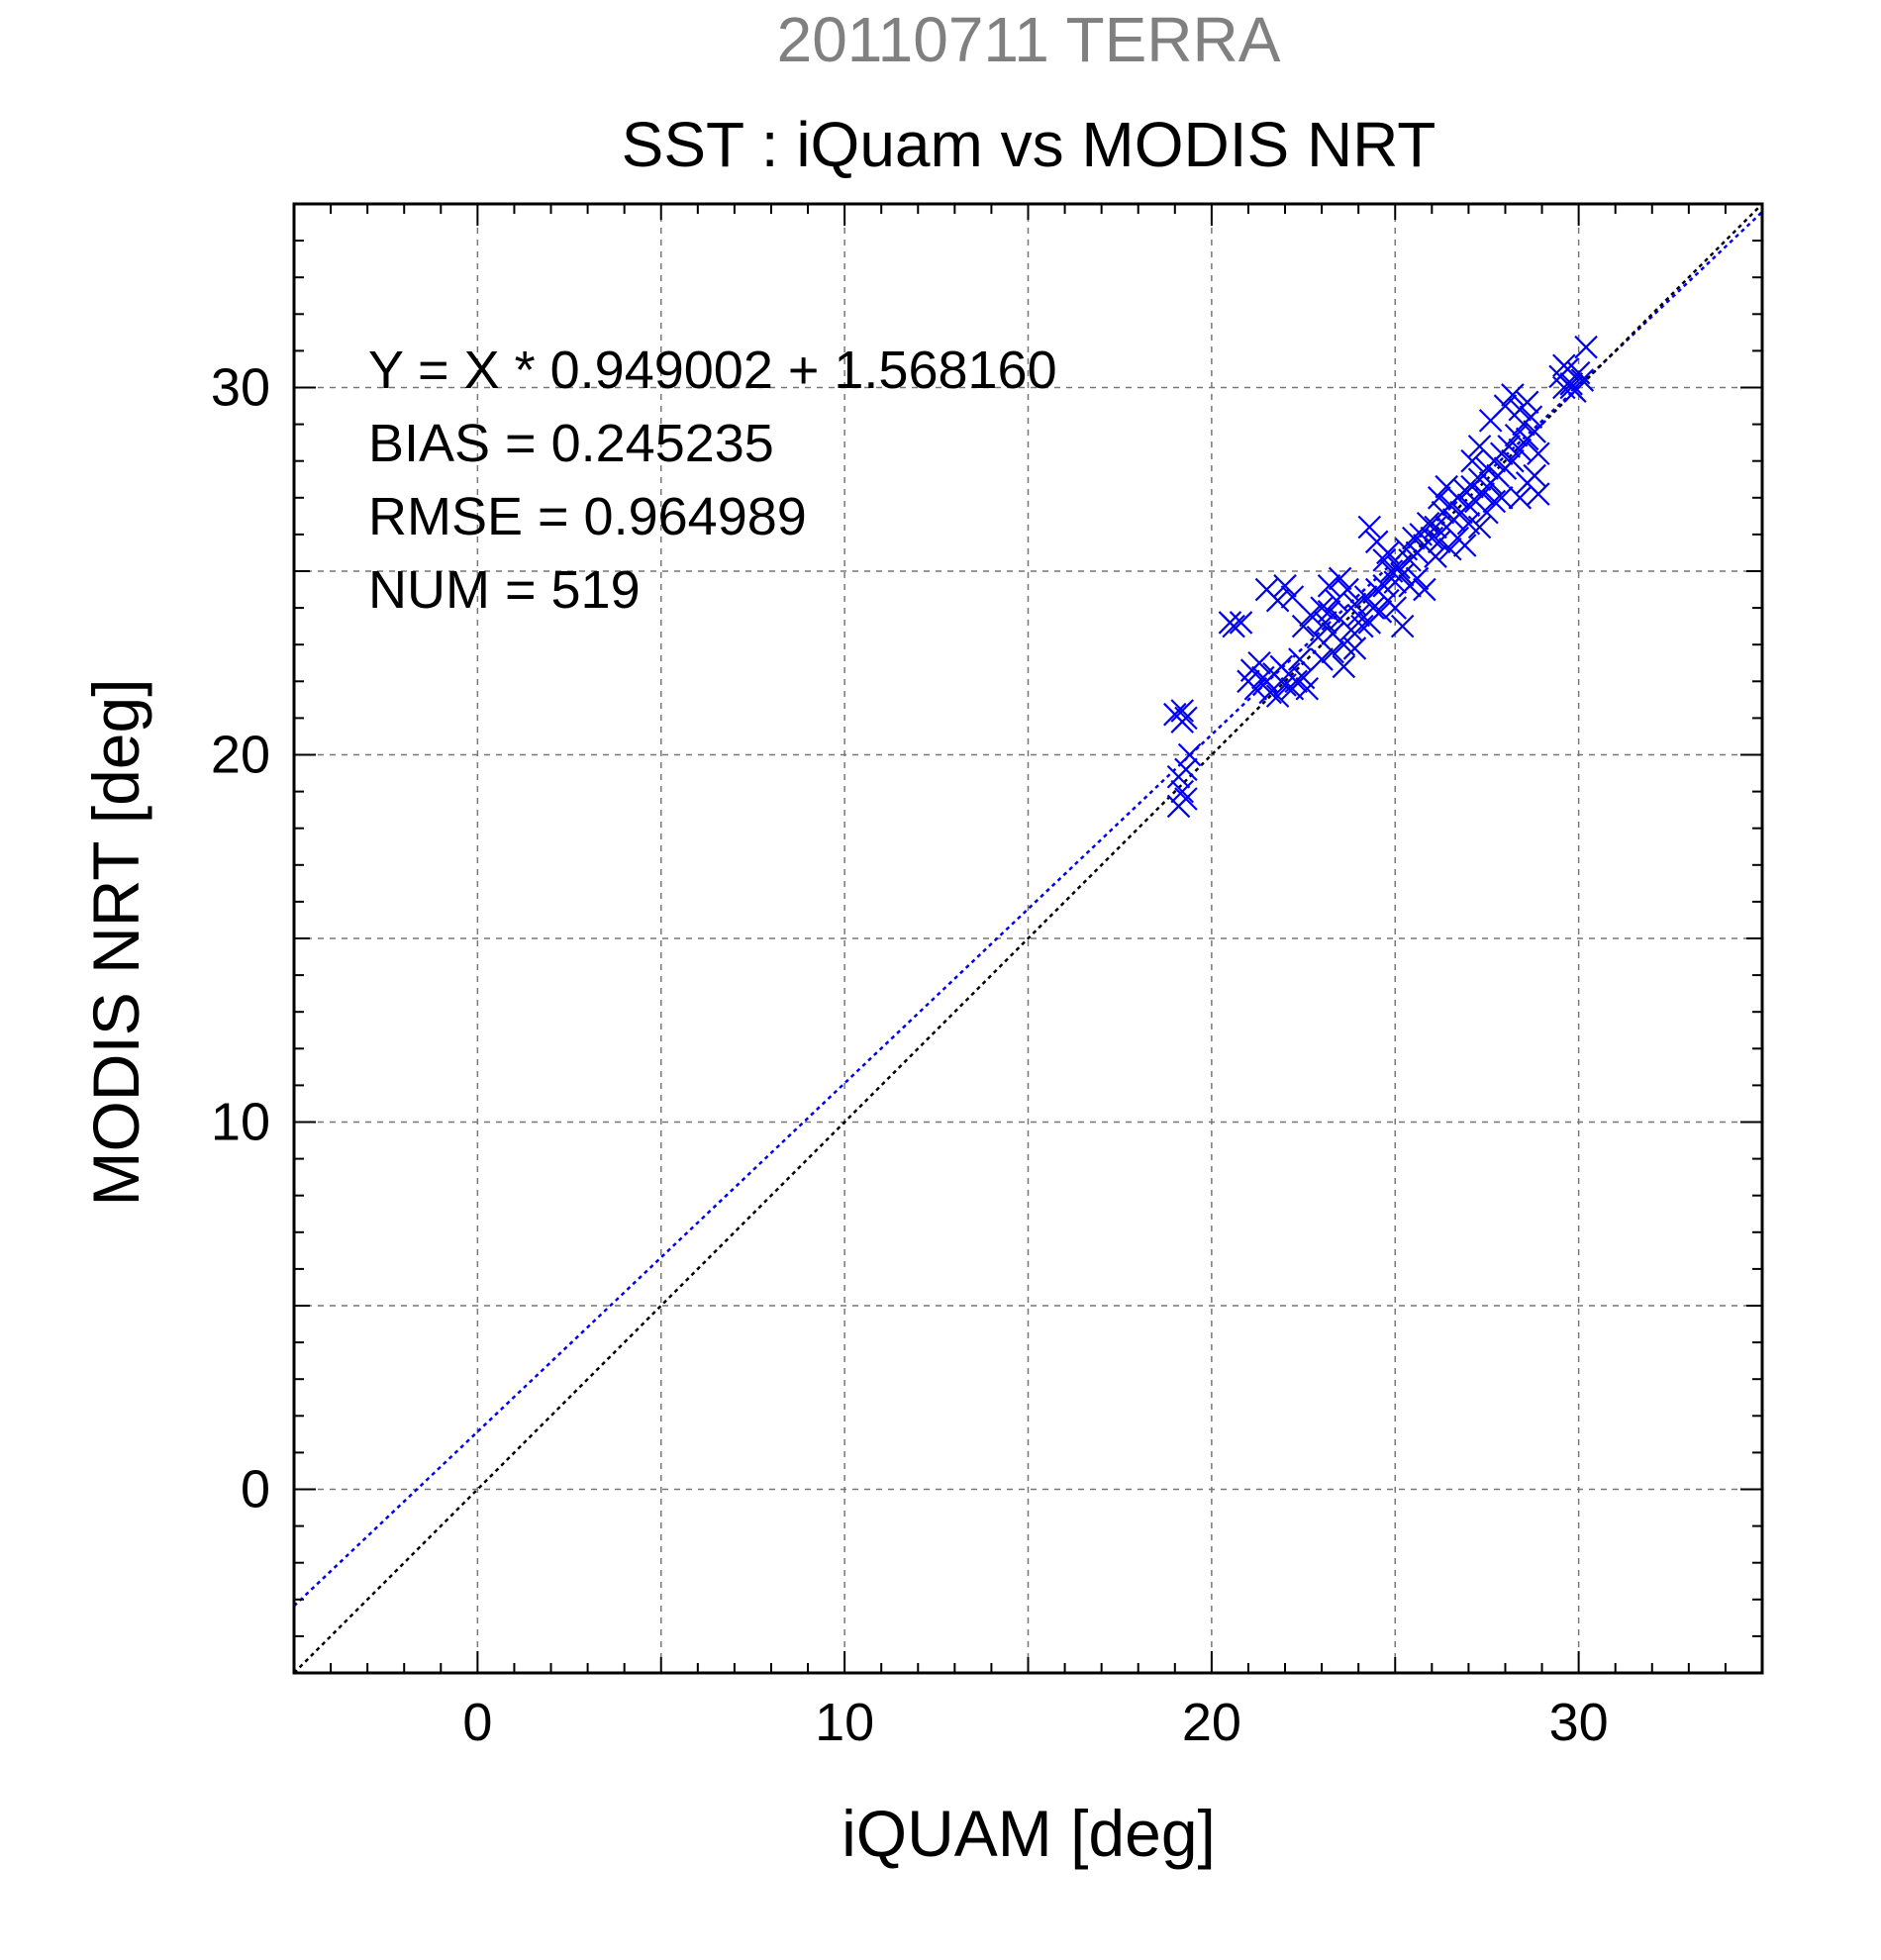 The height and width of the screenshot is (1960, 1881). I want to click on stats-rmse: RMSE = 0.964989, so click(587, 516).